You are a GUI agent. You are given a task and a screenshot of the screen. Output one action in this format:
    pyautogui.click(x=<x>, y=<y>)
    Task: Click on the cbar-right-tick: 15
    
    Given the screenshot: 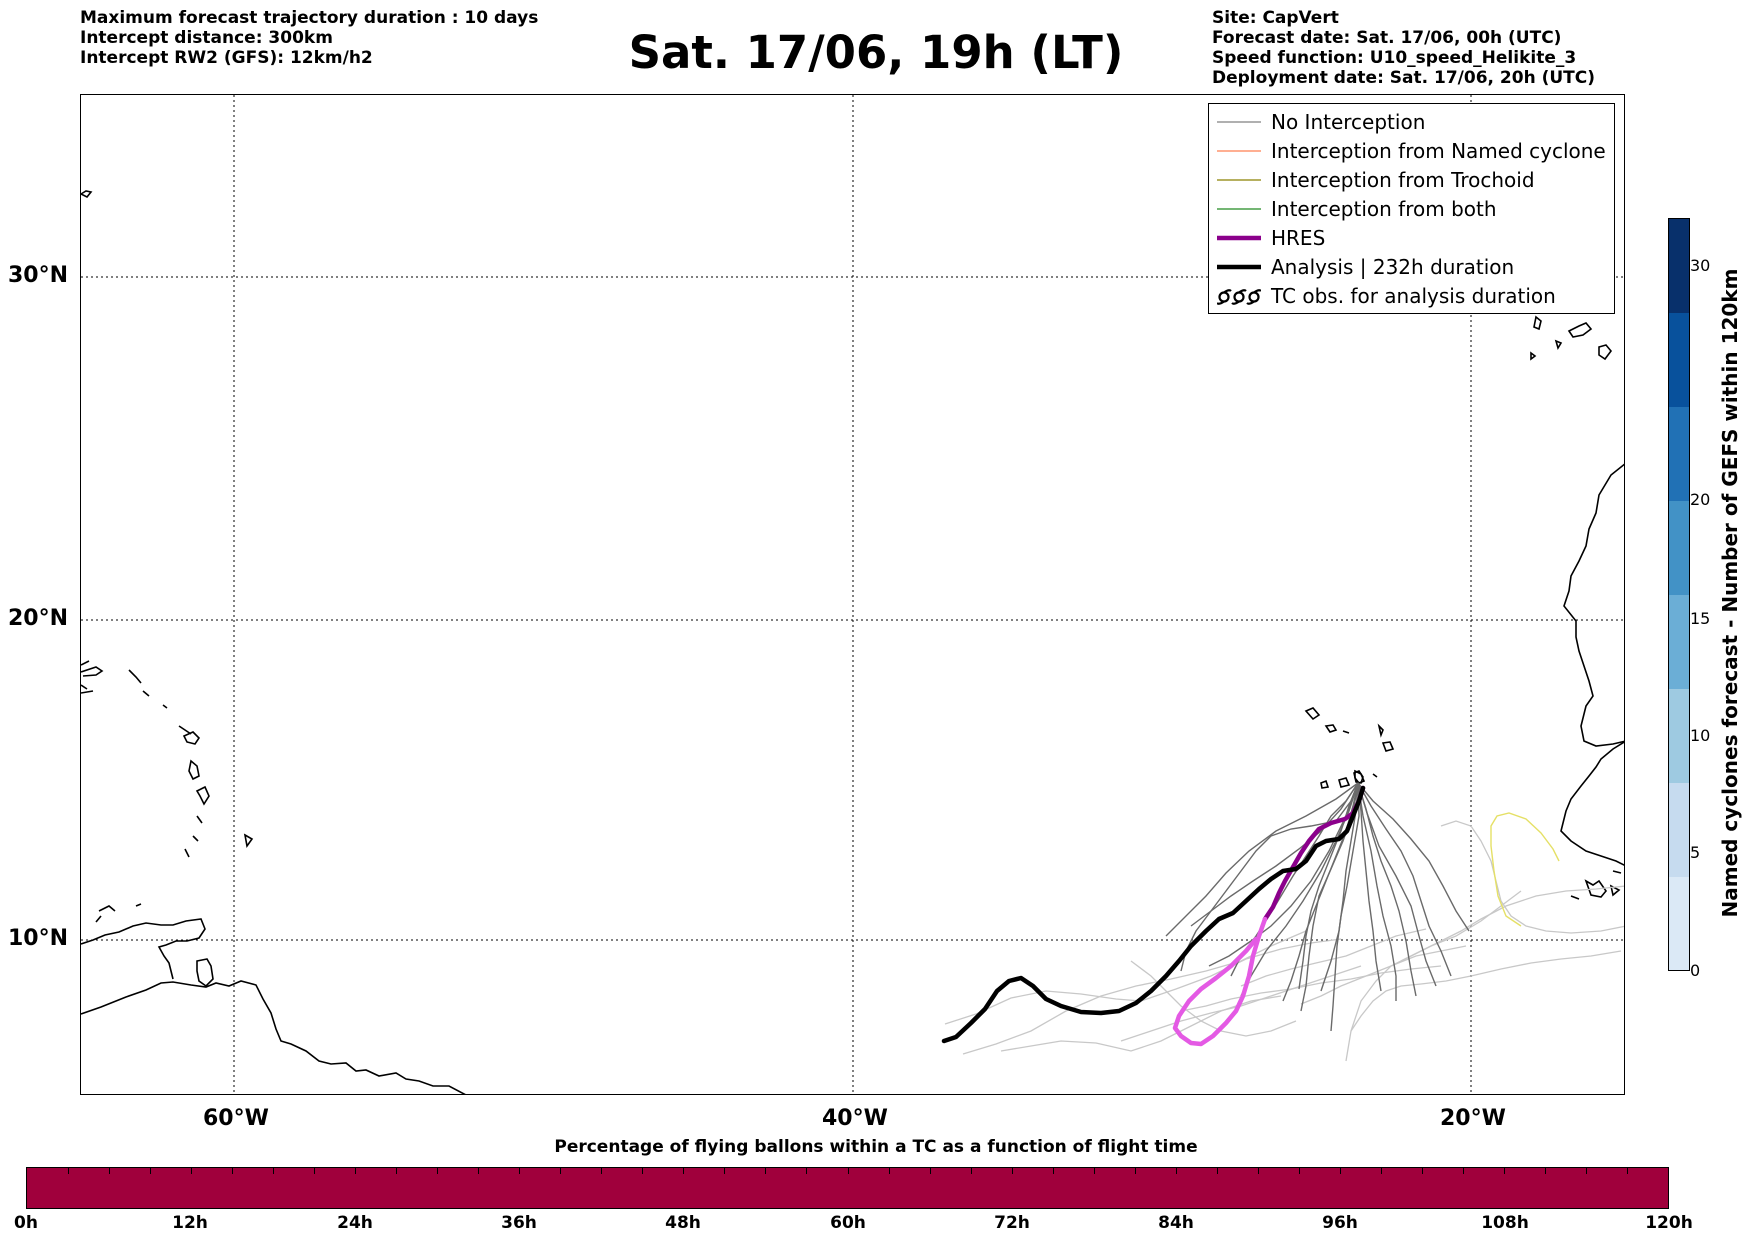 What is the action you would take?
    pyautogui.click(x=1700, y=618)
    